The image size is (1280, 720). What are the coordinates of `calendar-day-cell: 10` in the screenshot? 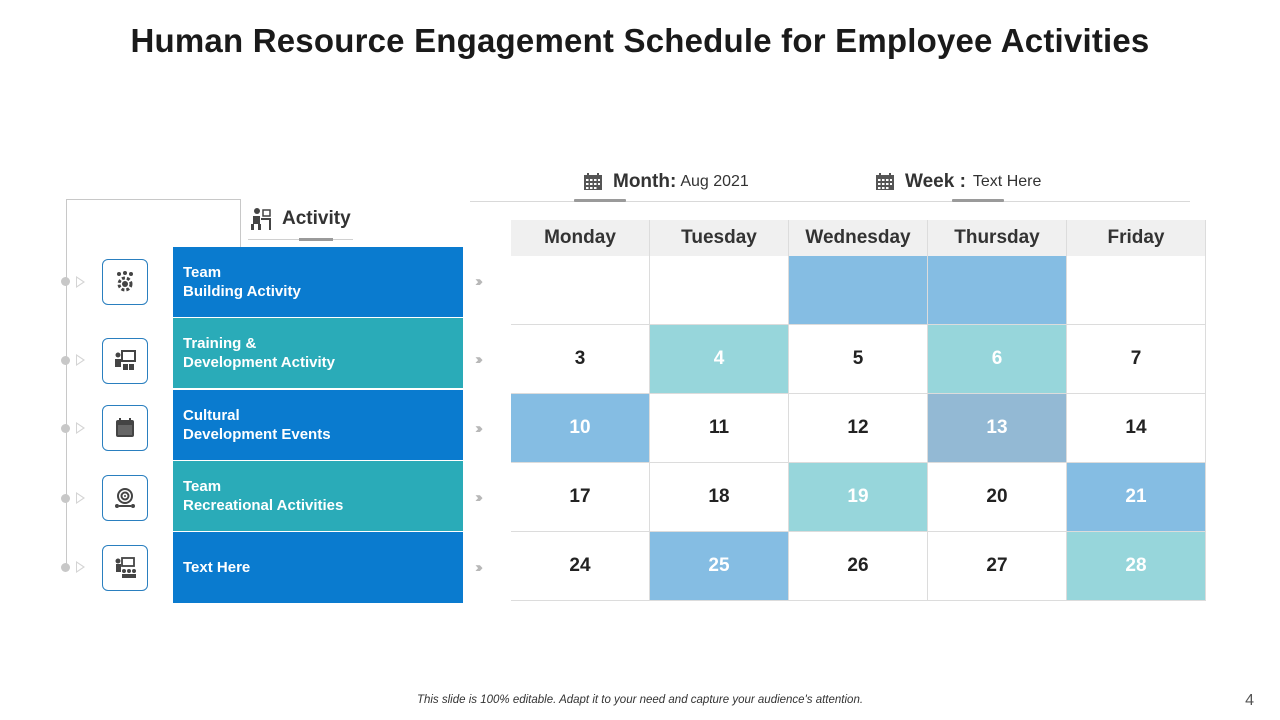 It's located at (580, 428).